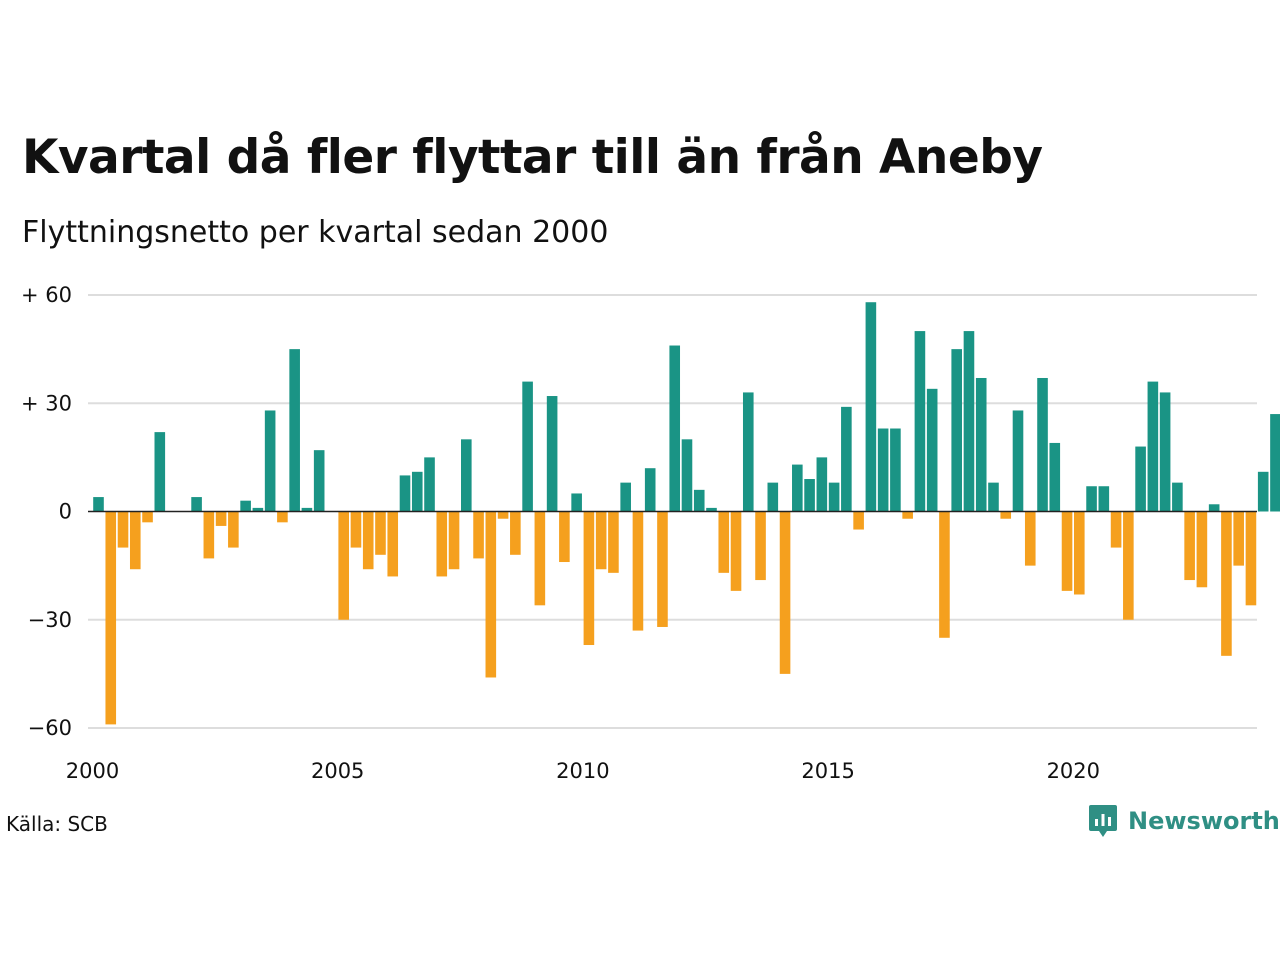 The width and height of the screenshot is (1280, 960). I want to click on y-tick-label: −60, so click(50, 728).